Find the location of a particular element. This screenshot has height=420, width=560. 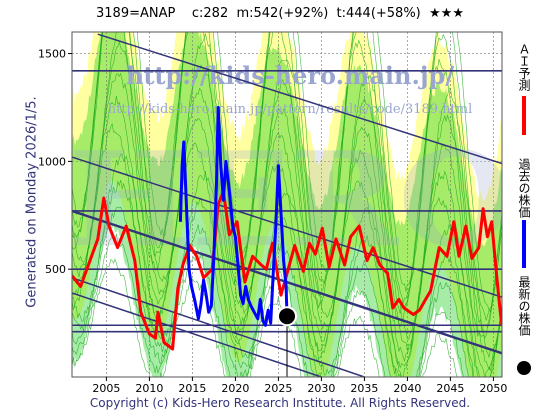

y-axis: 500 1000 1500 is located at coordinates (55, 162).